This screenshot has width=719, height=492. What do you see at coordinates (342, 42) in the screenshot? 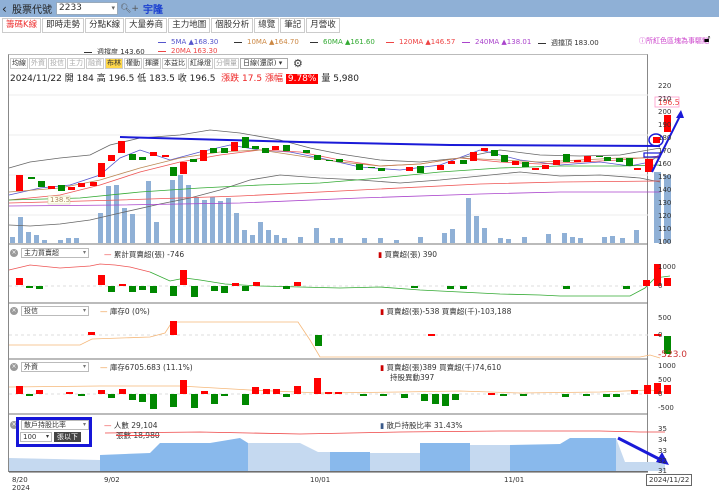
I see `legend-ma60: 60MA ▲161.60` at bounding box center [342, 42].